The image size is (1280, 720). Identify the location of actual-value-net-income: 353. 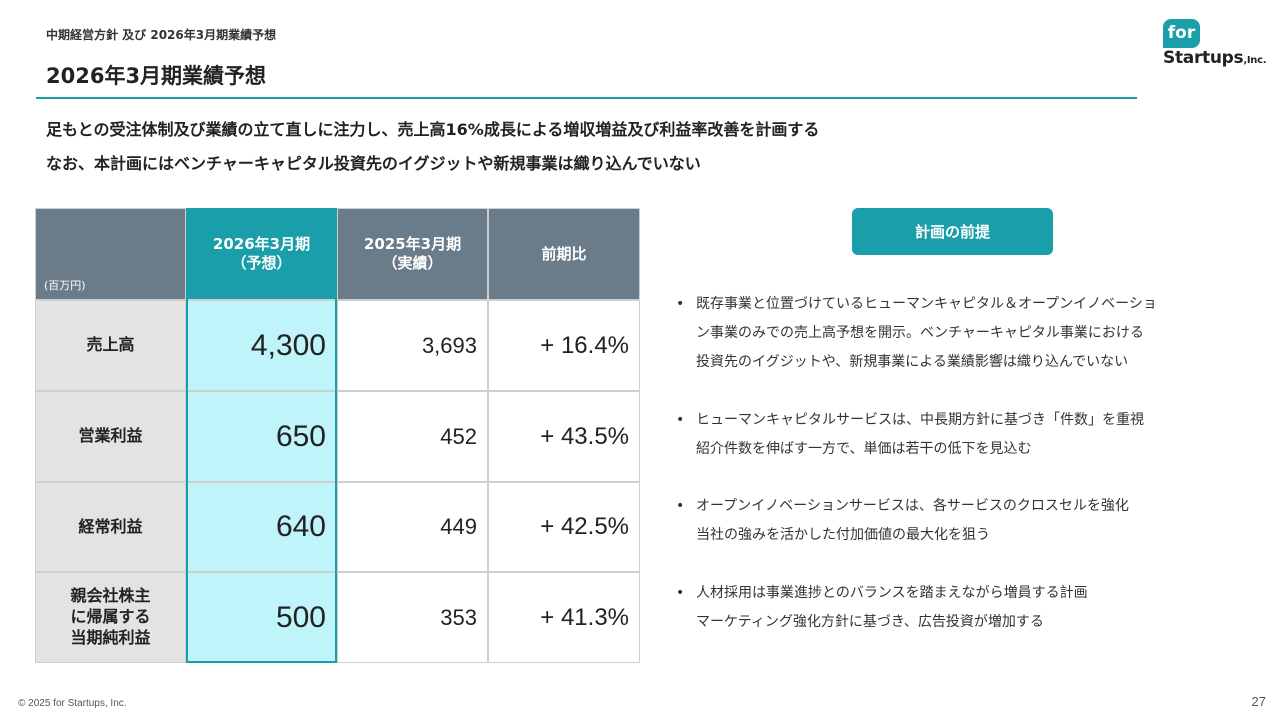
(412, 617).